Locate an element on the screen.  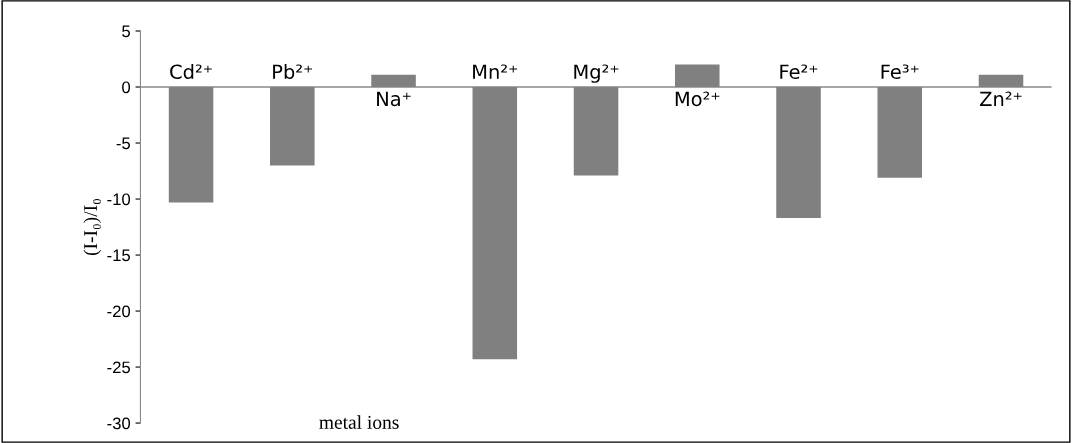
y-tick-label: -10 is located at coordinates (119, 199).